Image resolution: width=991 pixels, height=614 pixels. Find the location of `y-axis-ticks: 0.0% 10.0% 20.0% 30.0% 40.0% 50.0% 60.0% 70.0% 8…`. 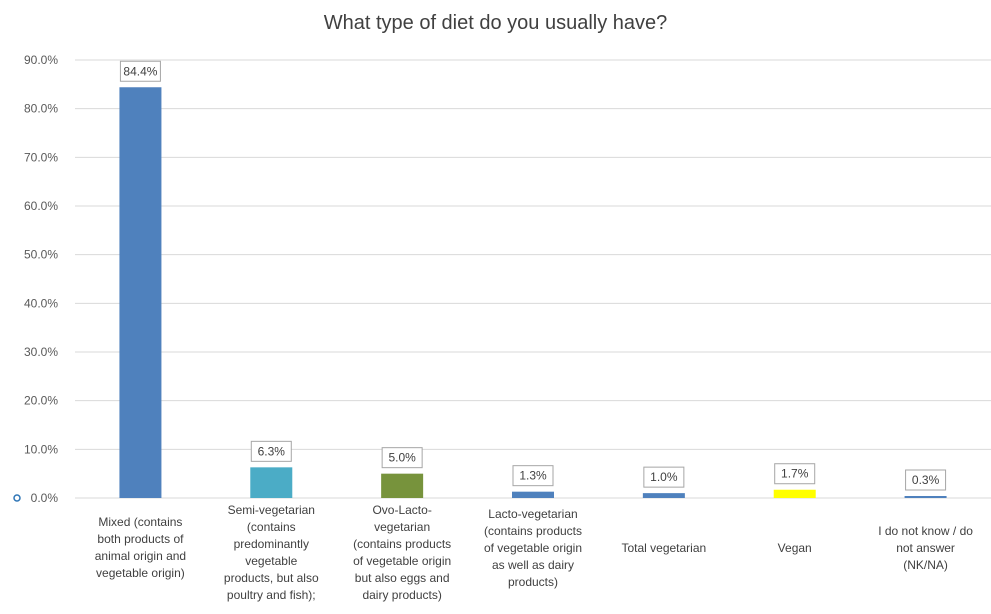

y-axis-ticks: 0.0% 10.0% 20.0% 30.0% 40.0% 50.0% 60.0% 70.0% 8… is located at coordinates (41, 279).